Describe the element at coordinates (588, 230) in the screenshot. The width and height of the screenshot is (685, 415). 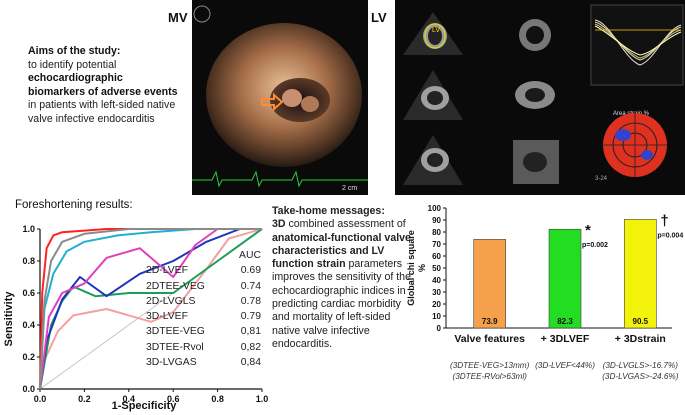
I see `bar-significance-symbol: *` at that location.